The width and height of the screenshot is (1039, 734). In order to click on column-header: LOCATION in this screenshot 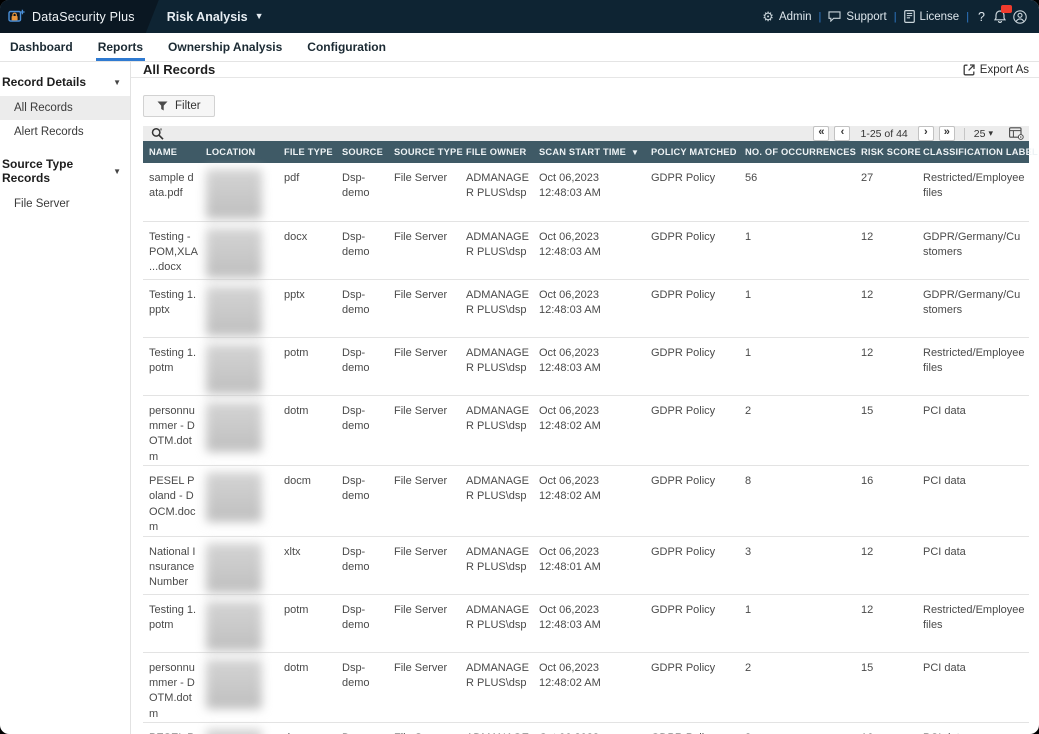, I will do `click(239, 152)`.